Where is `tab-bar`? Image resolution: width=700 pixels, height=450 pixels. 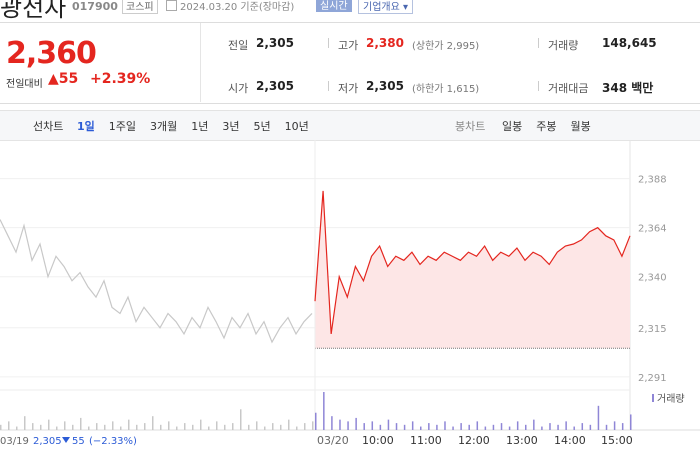 tab-bar is located at coordinates (350, 125).